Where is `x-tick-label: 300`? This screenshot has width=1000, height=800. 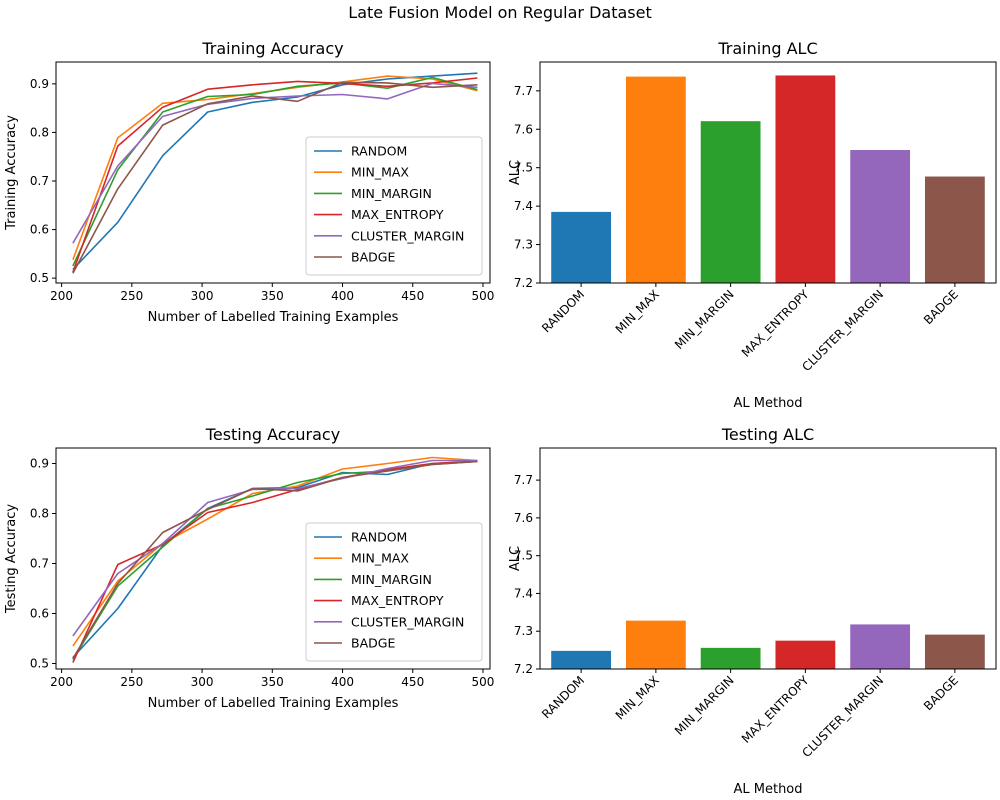 x-tick-label: 300 is located at coordinates (202, 682).